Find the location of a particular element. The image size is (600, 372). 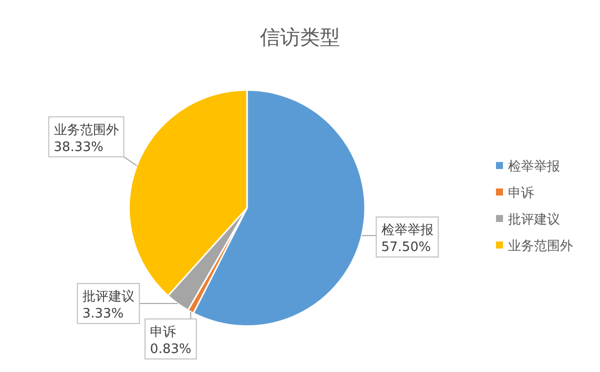

legend-label: 检举举报 is located at coordinates (534, 167).